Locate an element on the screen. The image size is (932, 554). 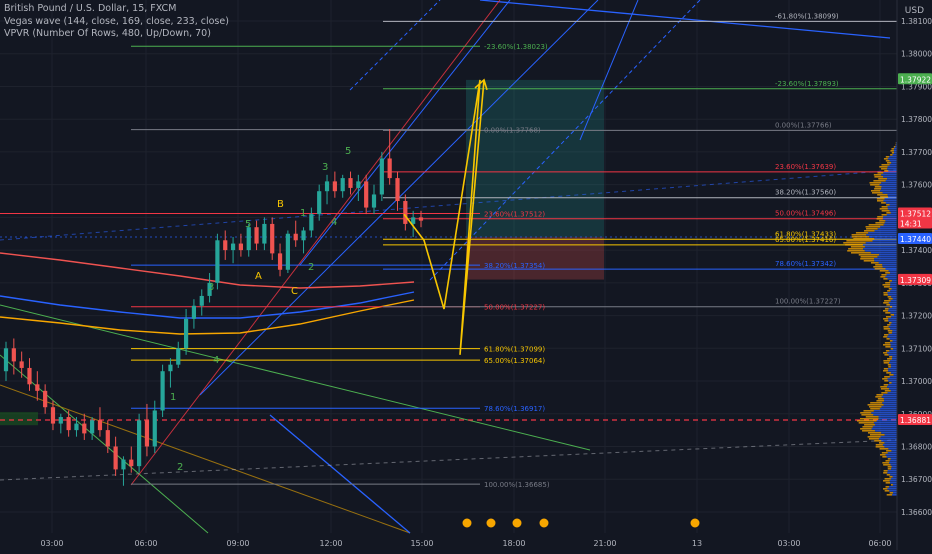
price-tag-label: 1.37512 is located at coordinates (915, 213).